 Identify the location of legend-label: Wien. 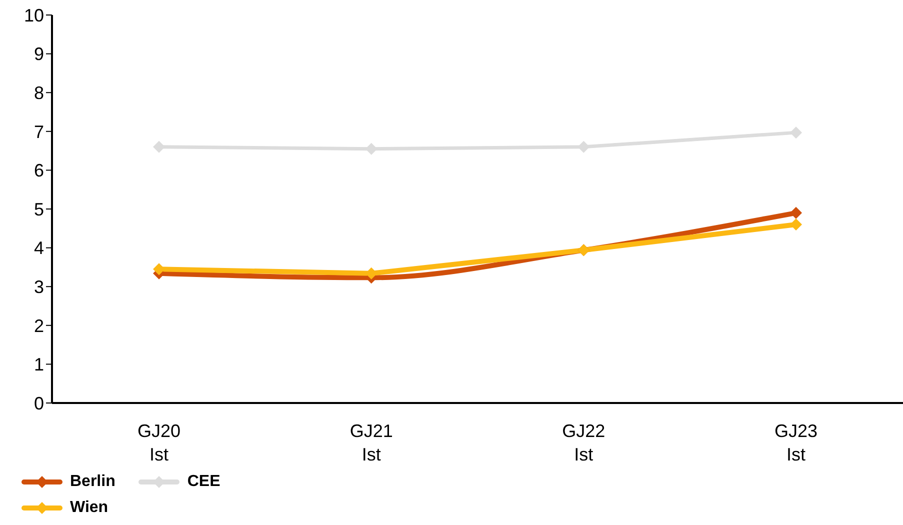
(89, 508).